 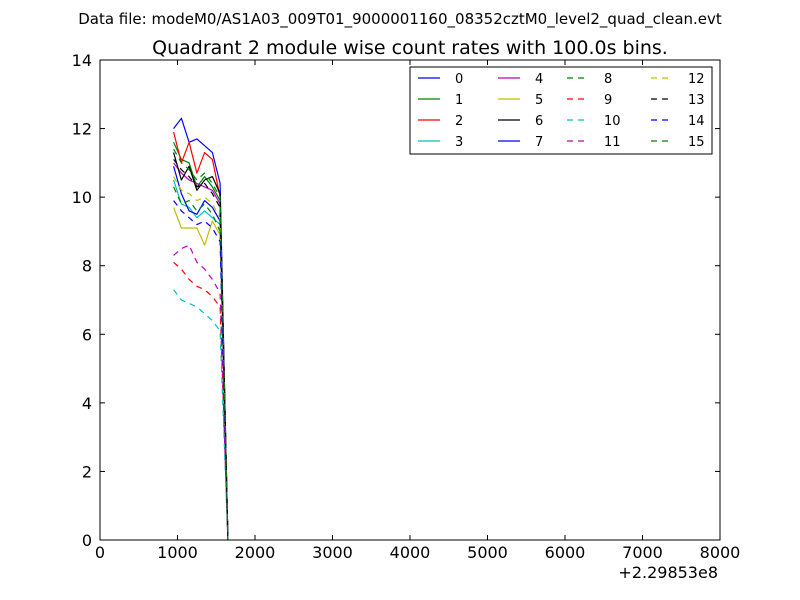 What do you see at coordinates (410, 552) in the screenshot?
I see `x-tick-label: 4000` at bounding box center [410, 552].